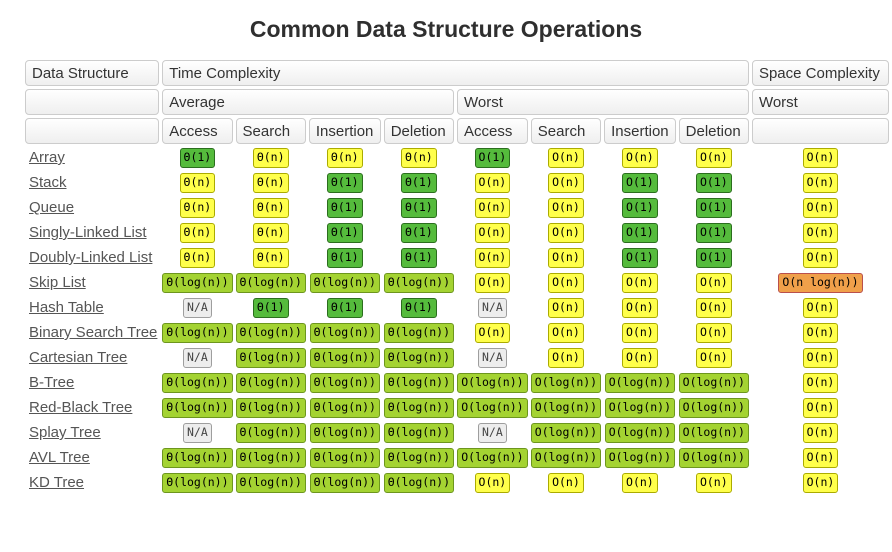 Image resolution: width=892 pixels, height=552 pixels. Describe the element at coordinates (66, 307) in the screenshot. I see `data-structure-link: Hash Table` at that location.